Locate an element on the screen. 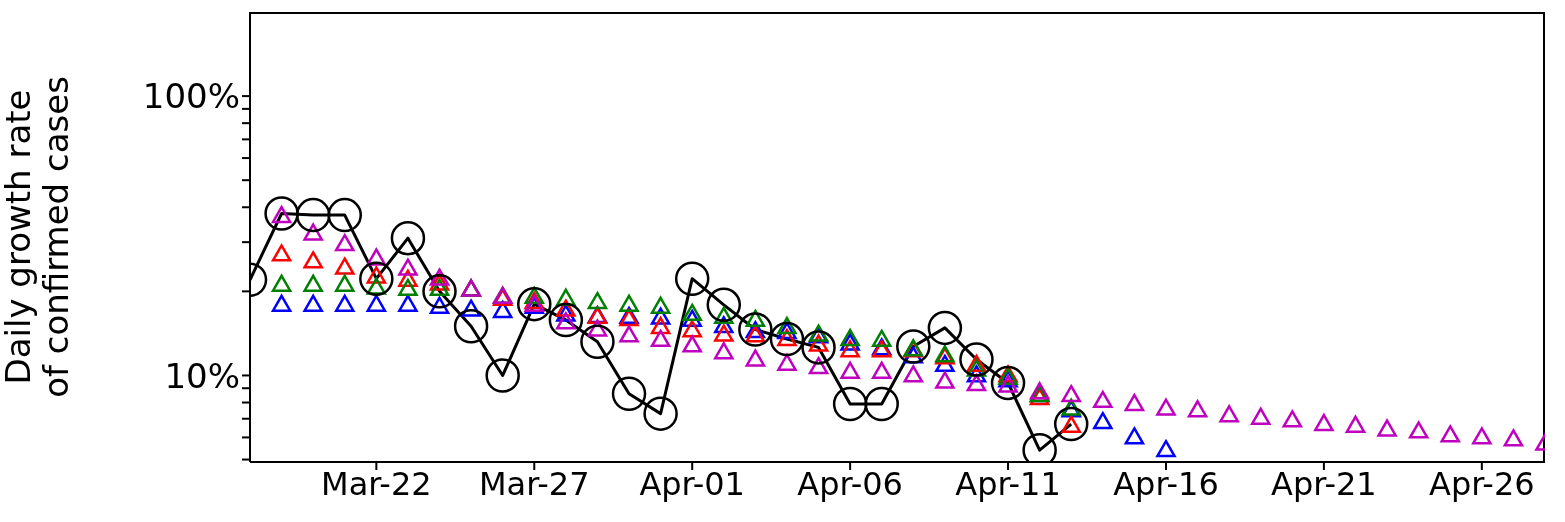 This screenshot has width=1565, height=522. x-tick-label: Apr-06 is located at coordinates (850, 483).